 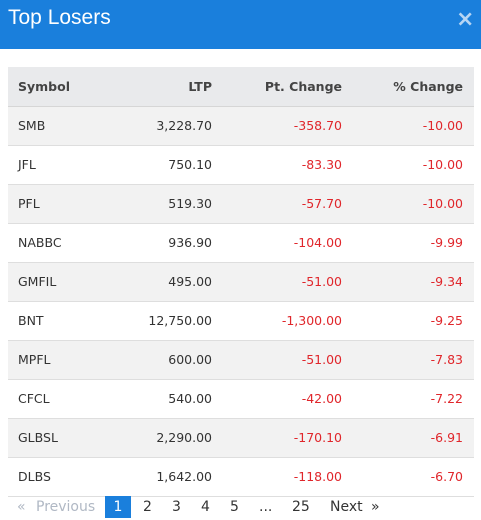 I want to click on table-row: JFL 750.10 -83.30 -10.00, so click(x=241, y=164).